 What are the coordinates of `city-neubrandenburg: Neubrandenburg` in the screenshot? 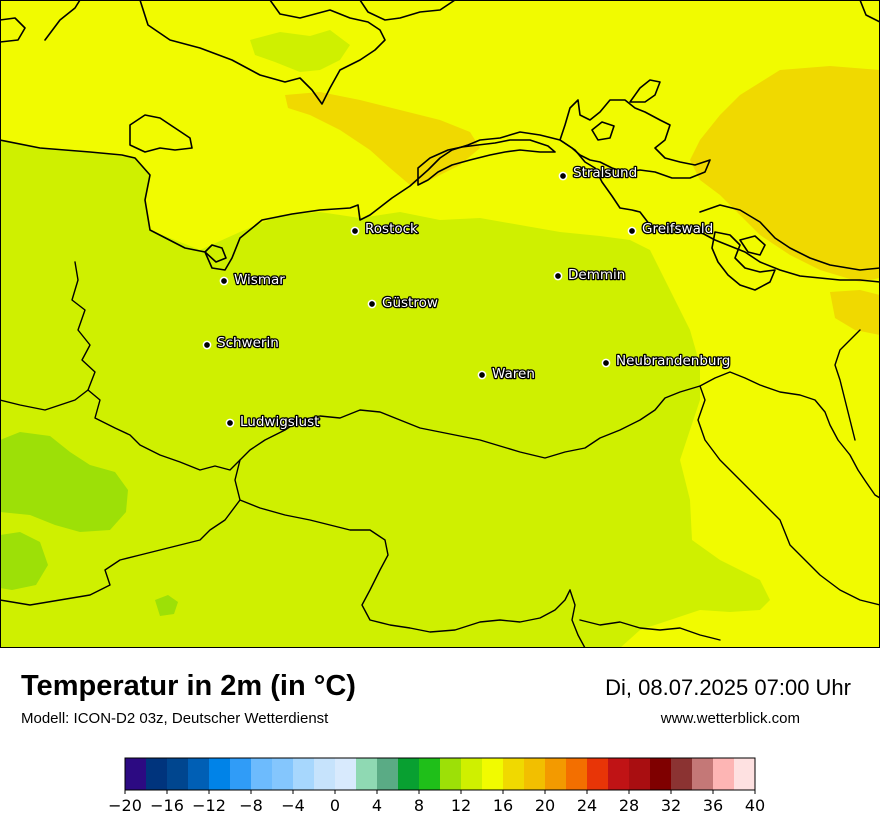 It's located at (666, 361).